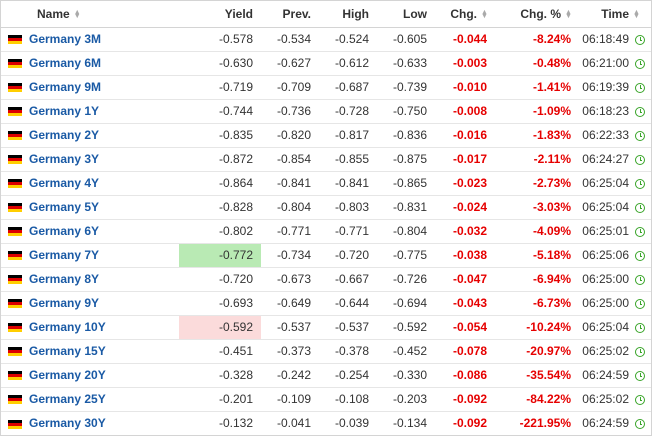 The height and width of the screenshot is (436, 652). I want to click on bond-name-link: Germany 2Y, so click(64, 135).